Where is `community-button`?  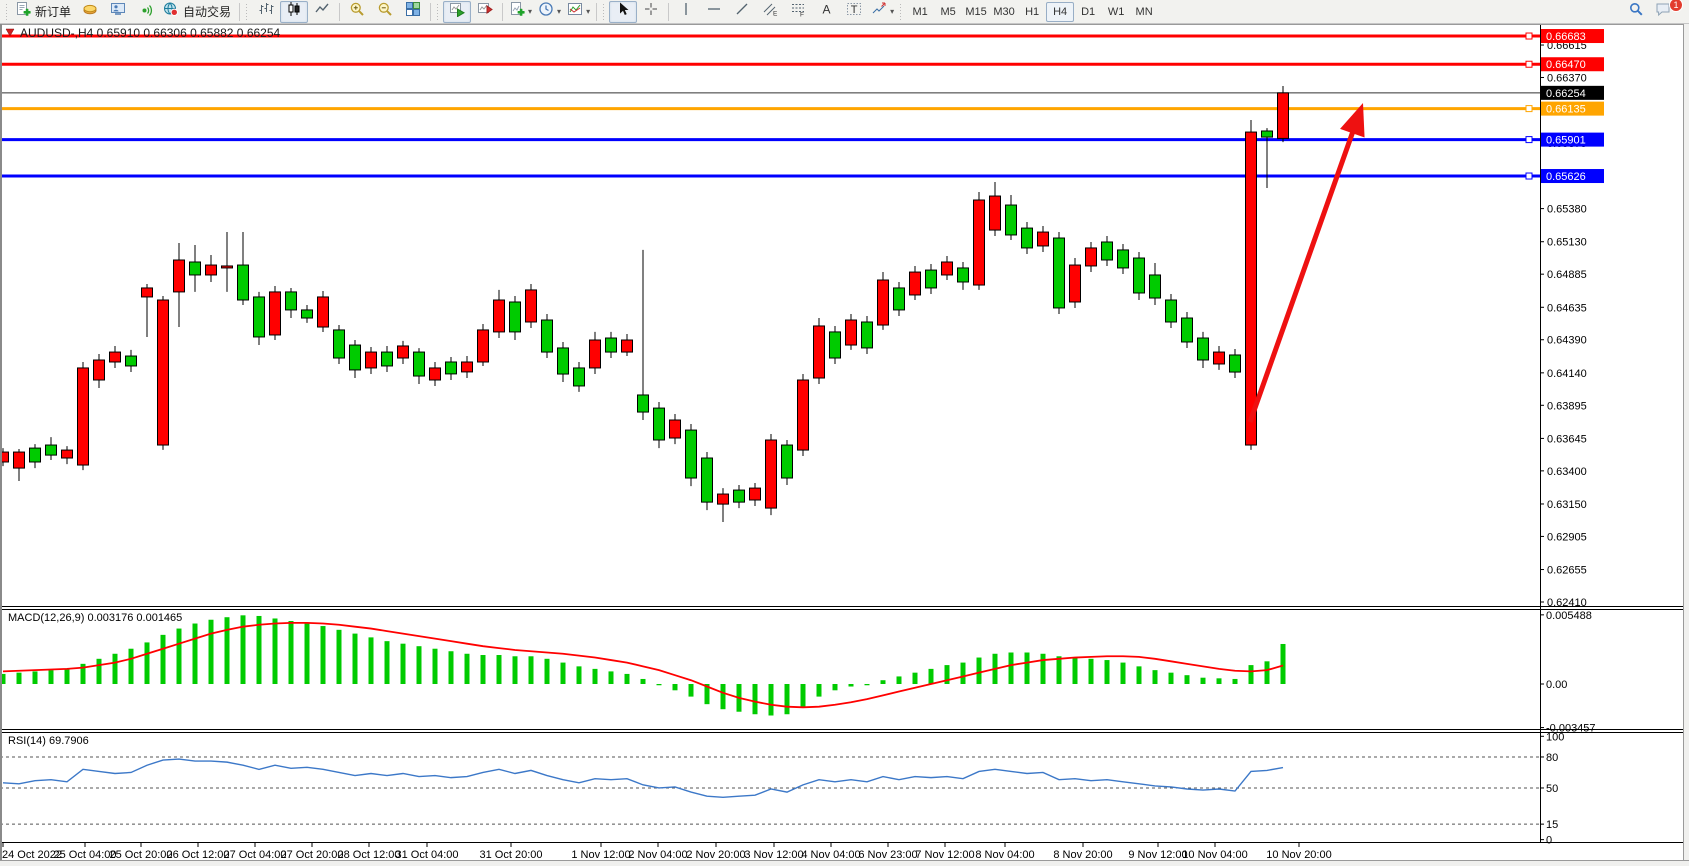
community-button is located at coordinates (118, 12).